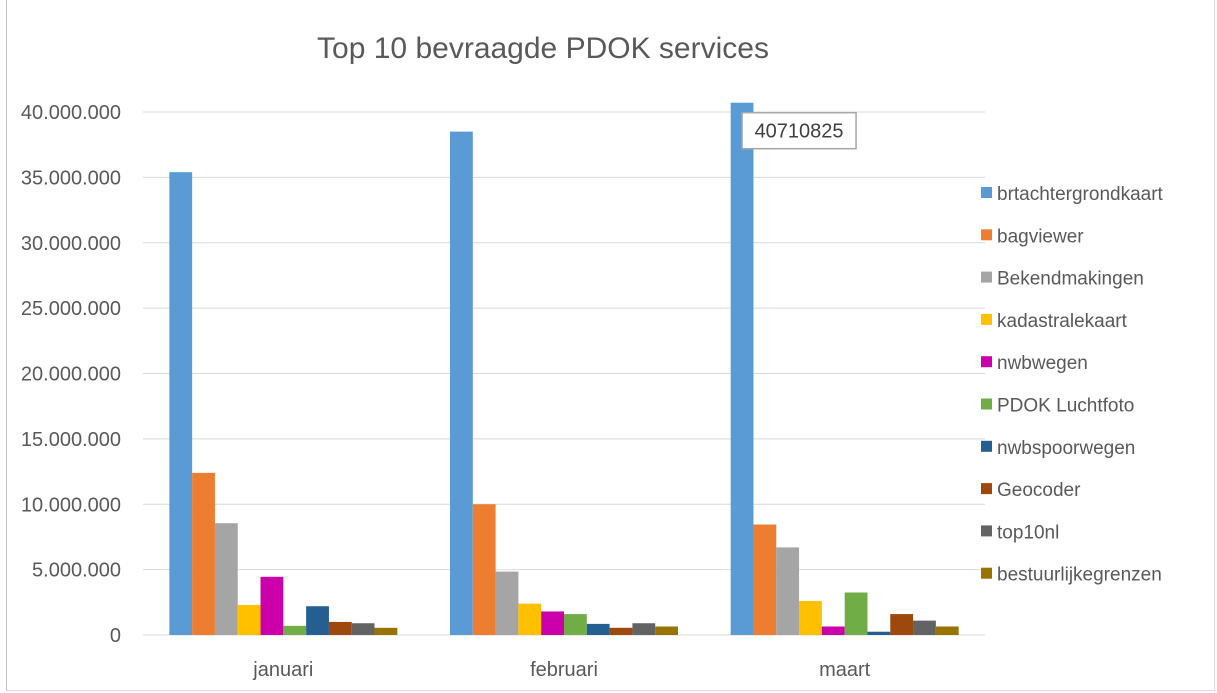 The image size is (1217, 693). Describe the element at coordinates (71, 178) in the screenshot. I see `y-tick-label: 35.000.000` at that location.